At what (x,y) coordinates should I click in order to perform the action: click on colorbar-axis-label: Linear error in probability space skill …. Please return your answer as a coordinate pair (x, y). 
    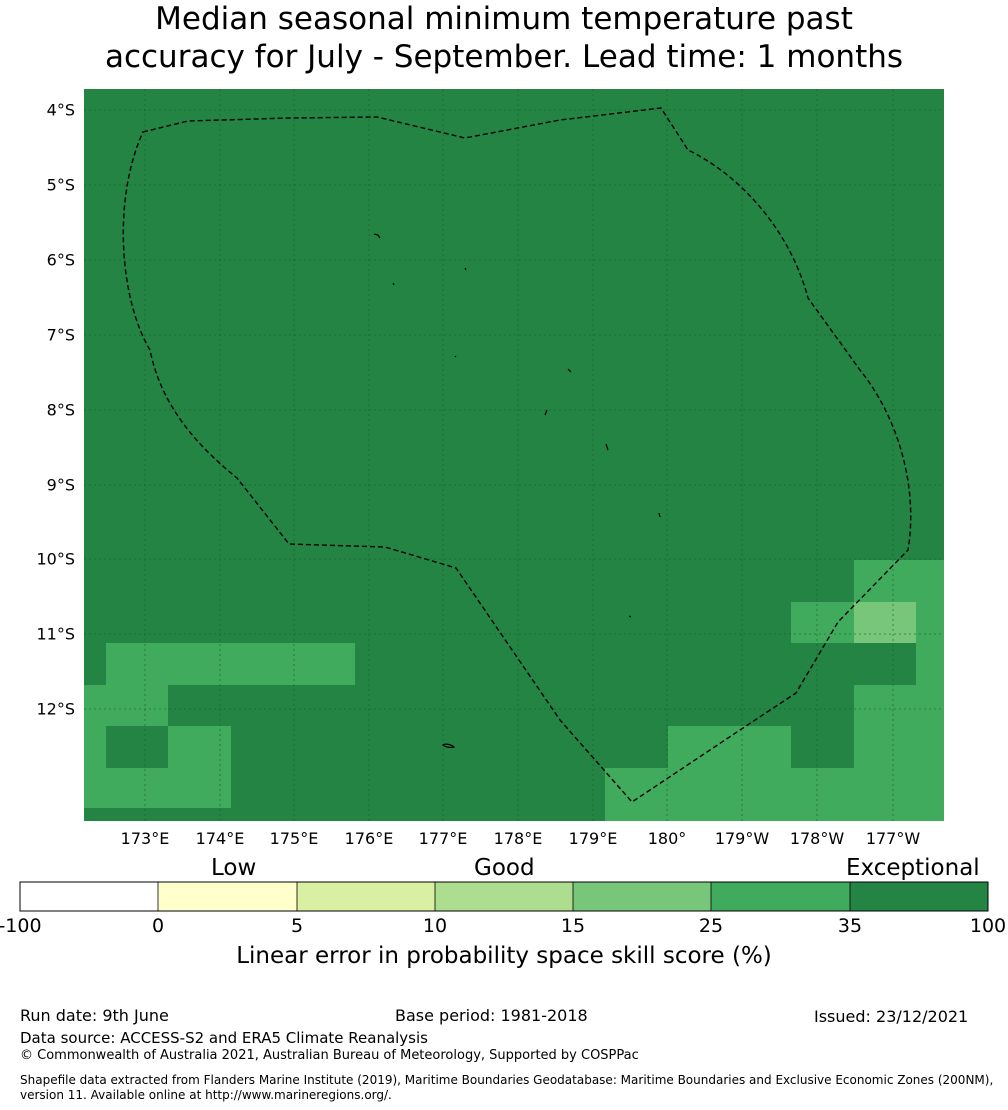
    Looking at the image, I should click on (504, 956).